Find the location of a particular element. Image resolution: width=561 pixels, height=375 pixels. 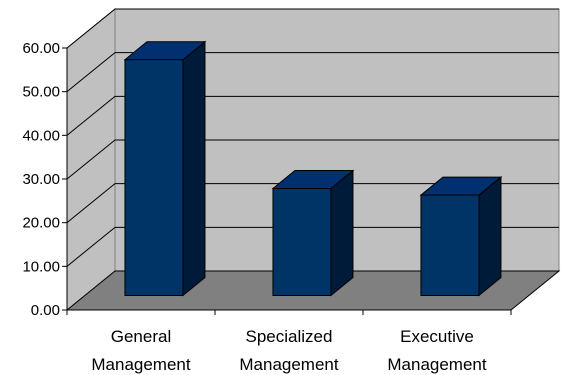

y-tick-label: 0.00 is located at coordinates (45, 310).